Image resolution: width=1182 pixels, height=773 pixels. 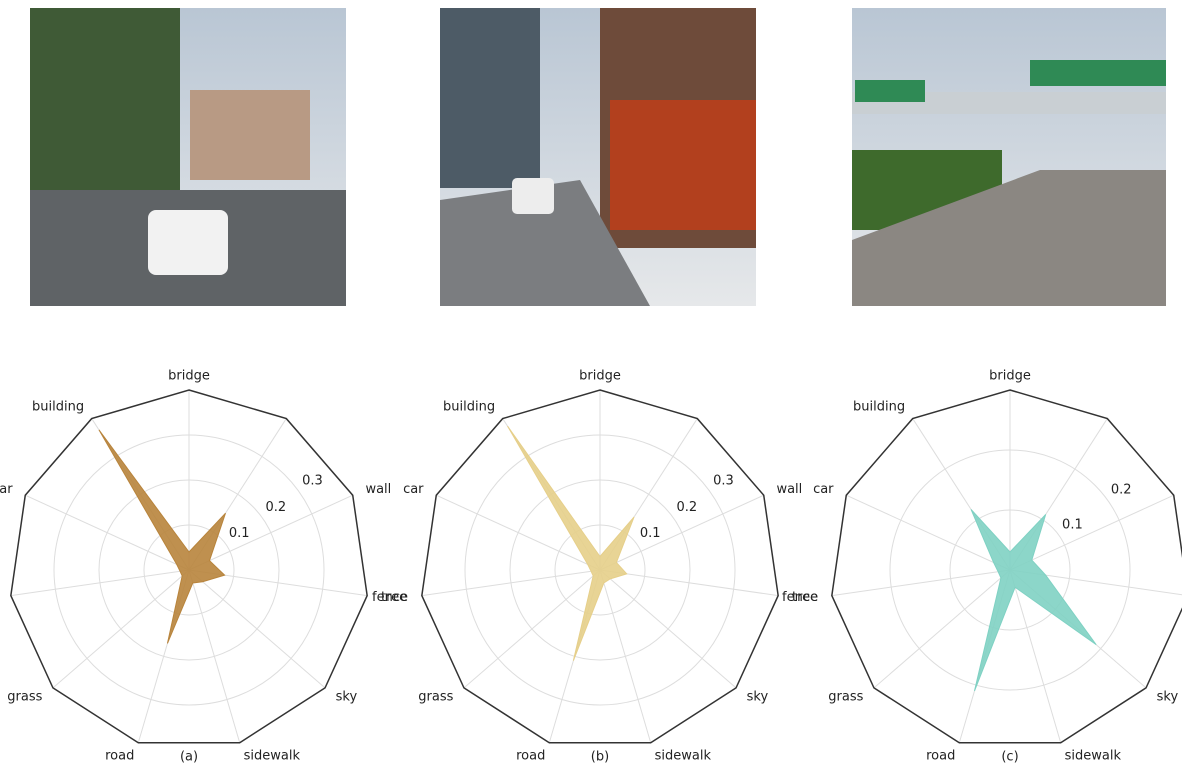 What do you see at coordinates (189, 757) in the screenshot?
I see `caption: (a)` at bounding box center [189, 757].